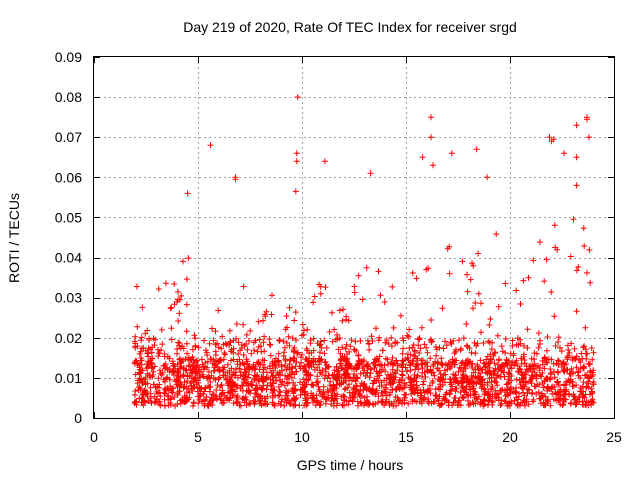  I want to click on y-axis-label: ROTI / TECUs, so click(14, 238).